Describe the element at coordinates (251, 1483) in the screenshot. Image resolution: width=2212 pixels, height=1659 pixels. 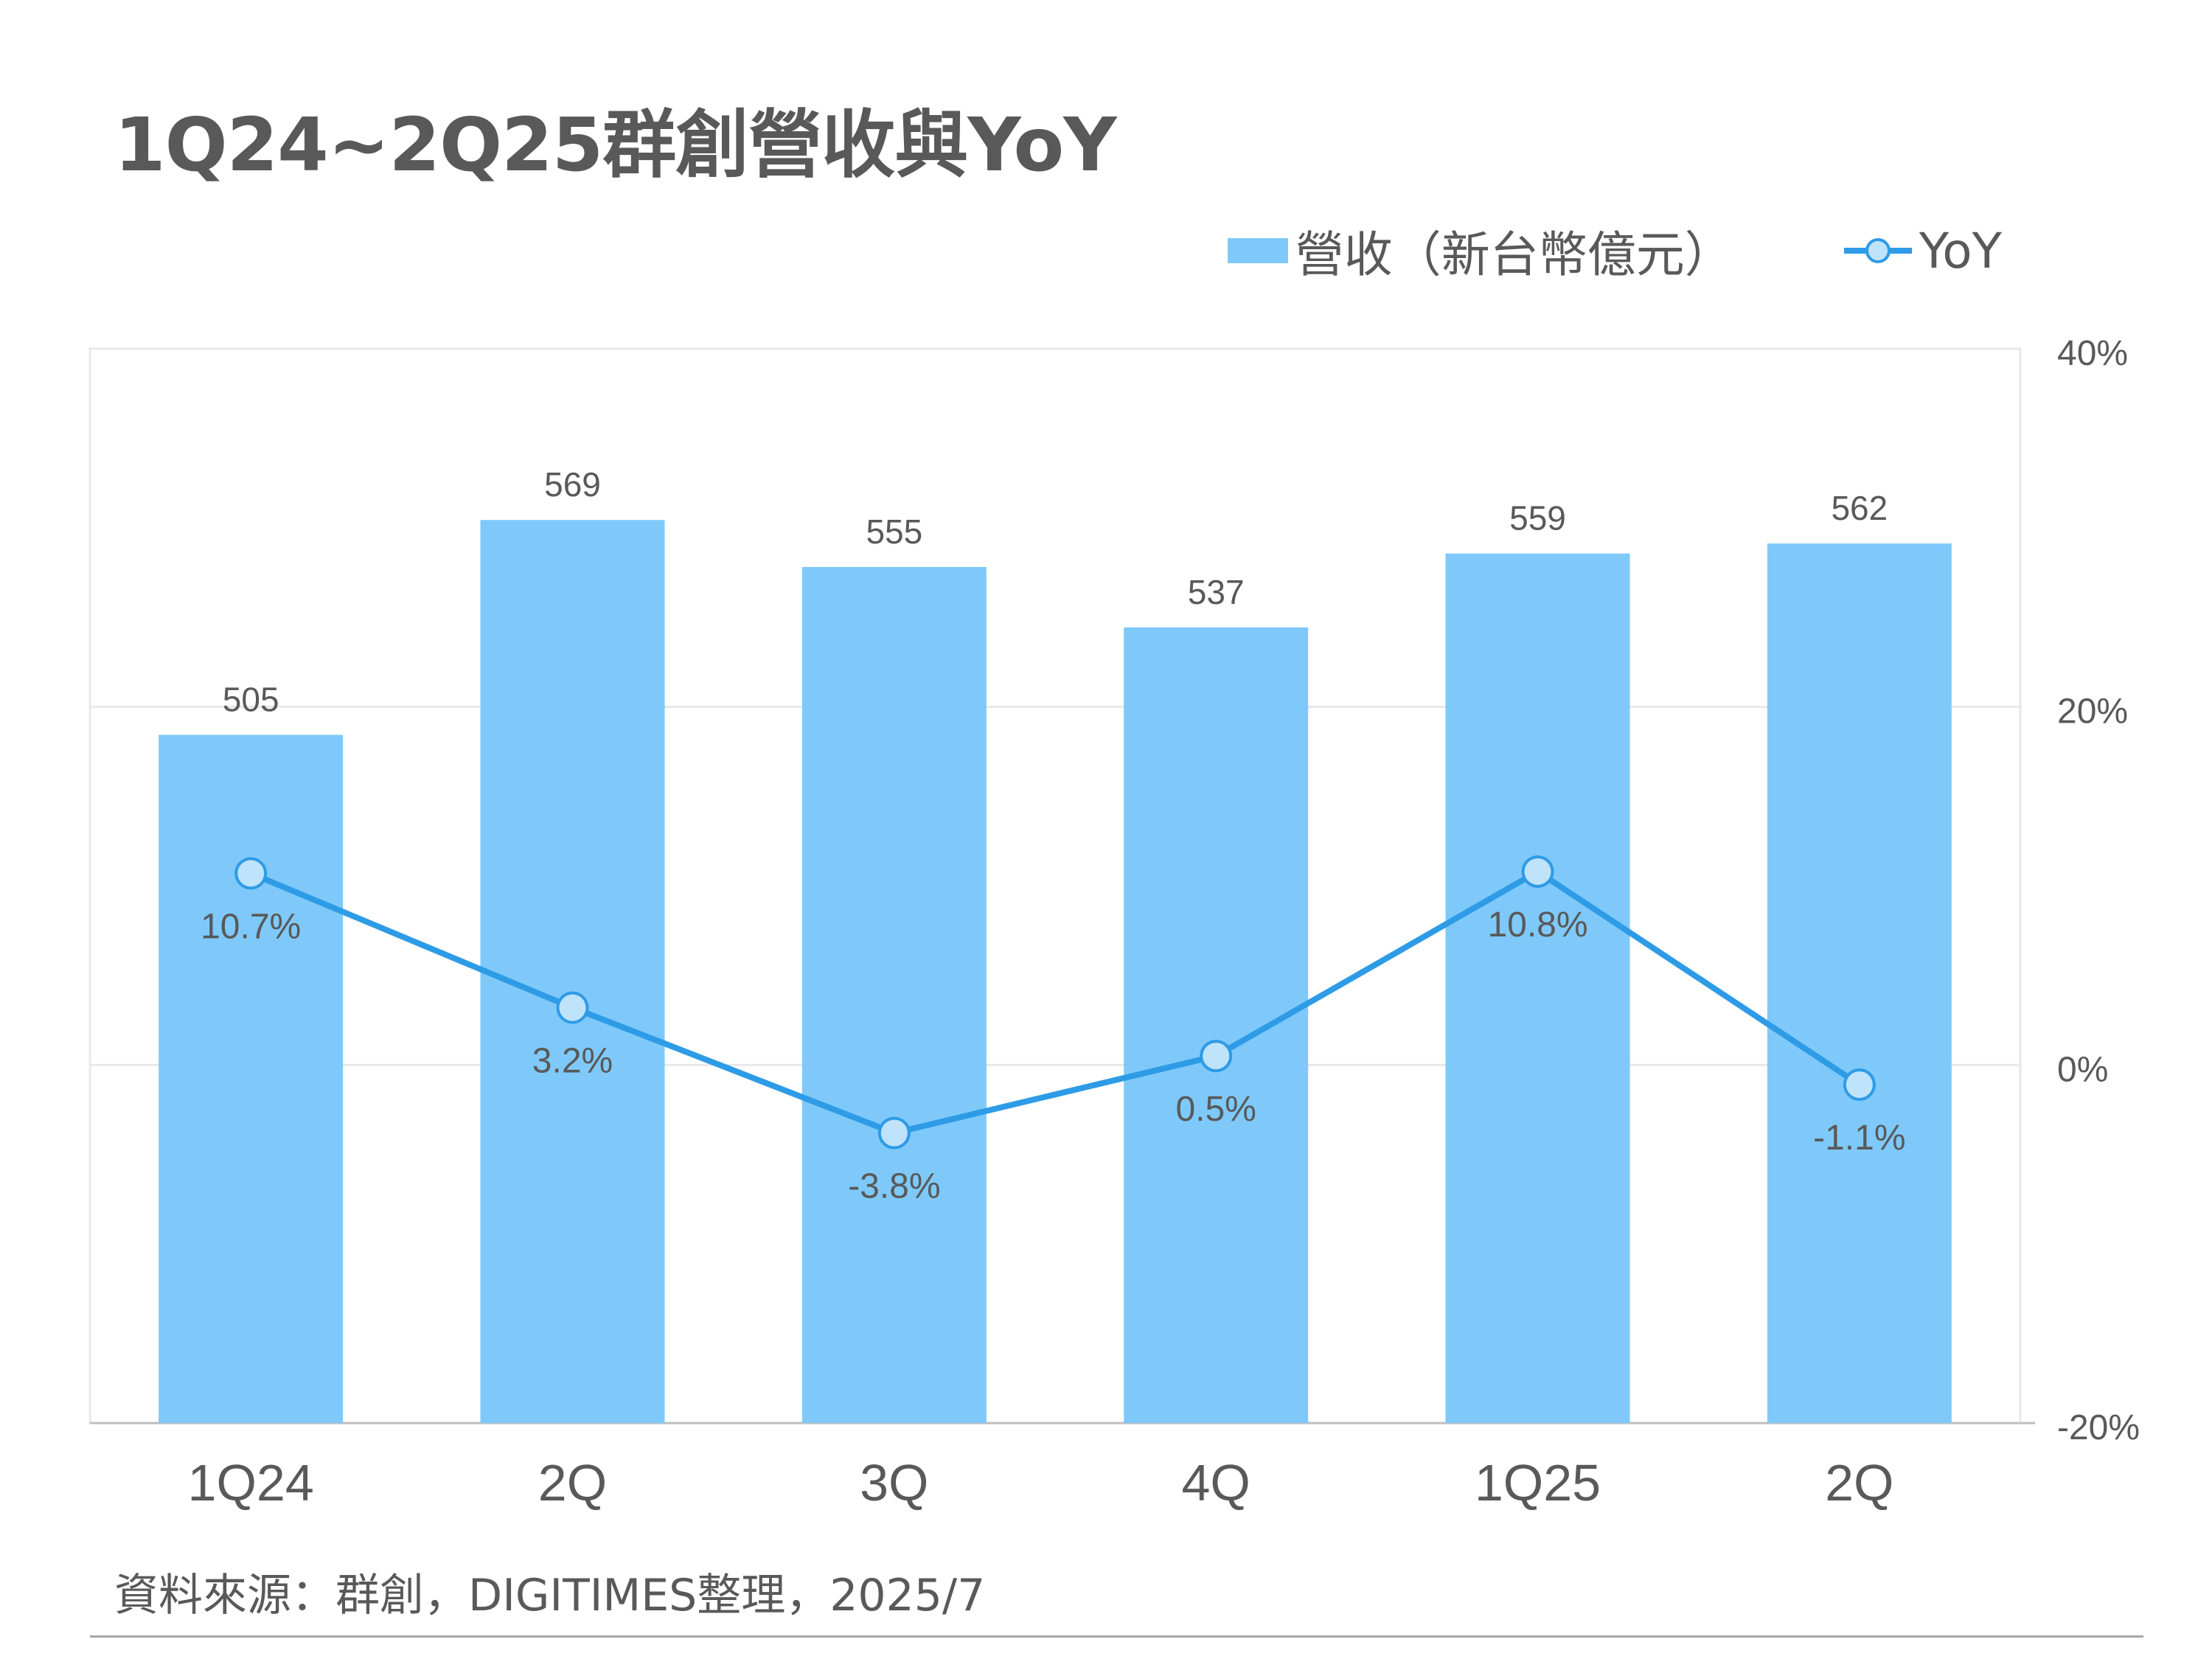
I see `x-axis-tick-label: 1Q24` at that location.